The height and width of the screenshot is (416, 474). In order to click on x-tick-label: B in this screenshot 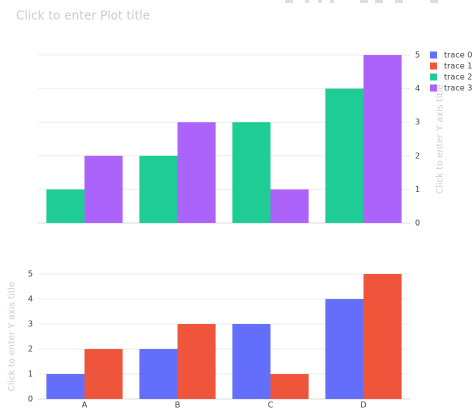, I will do `click(178, 405)`.